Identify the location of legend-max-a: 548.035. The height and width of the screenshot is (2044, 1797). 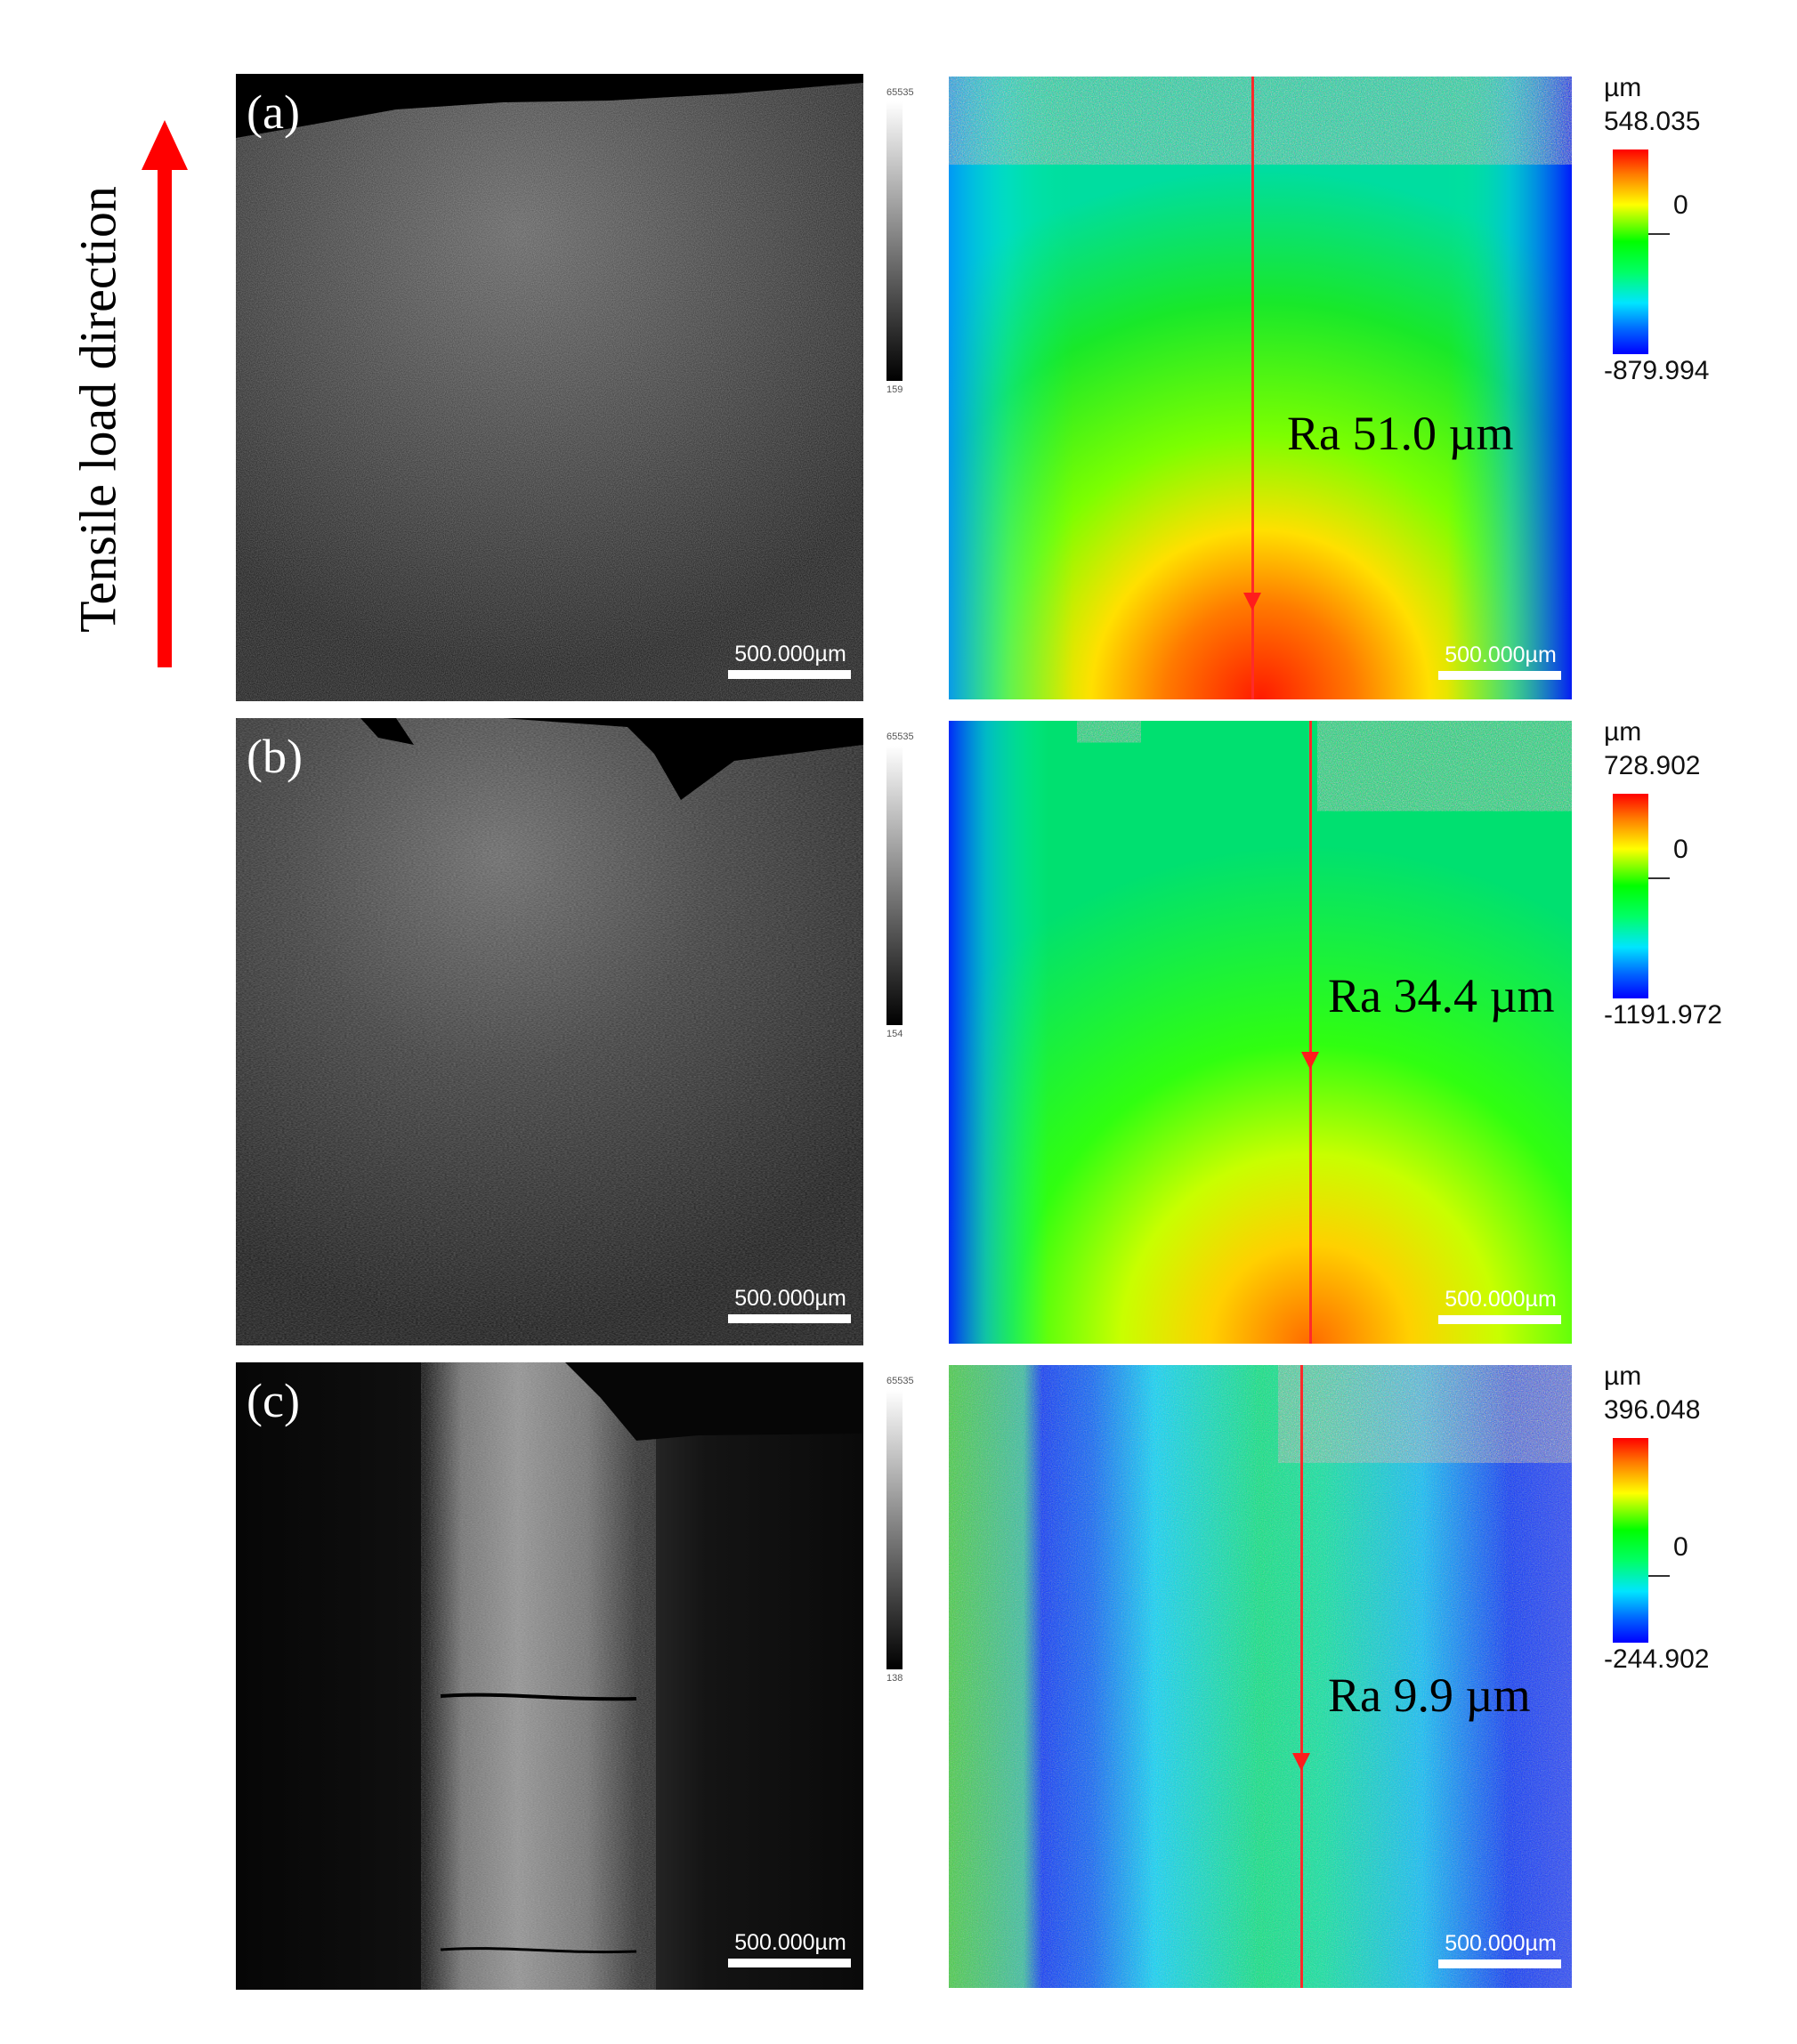
(1652, 121).